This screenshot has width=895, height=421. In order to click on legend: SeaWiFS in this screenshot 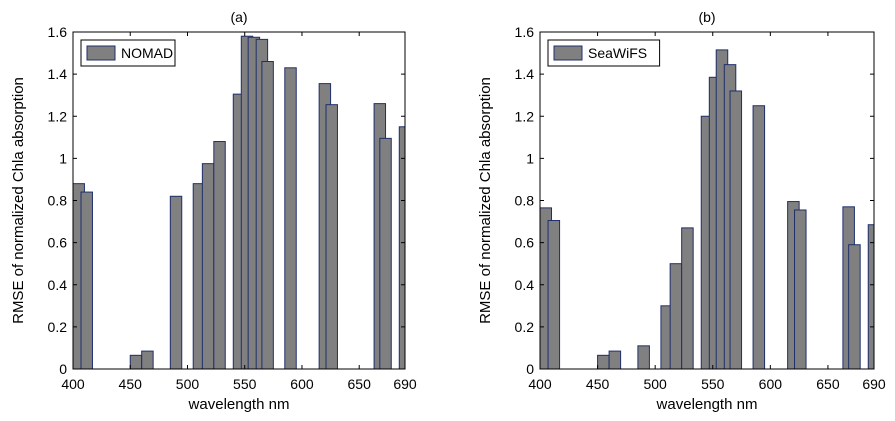, I will do `click(604, 53)`.